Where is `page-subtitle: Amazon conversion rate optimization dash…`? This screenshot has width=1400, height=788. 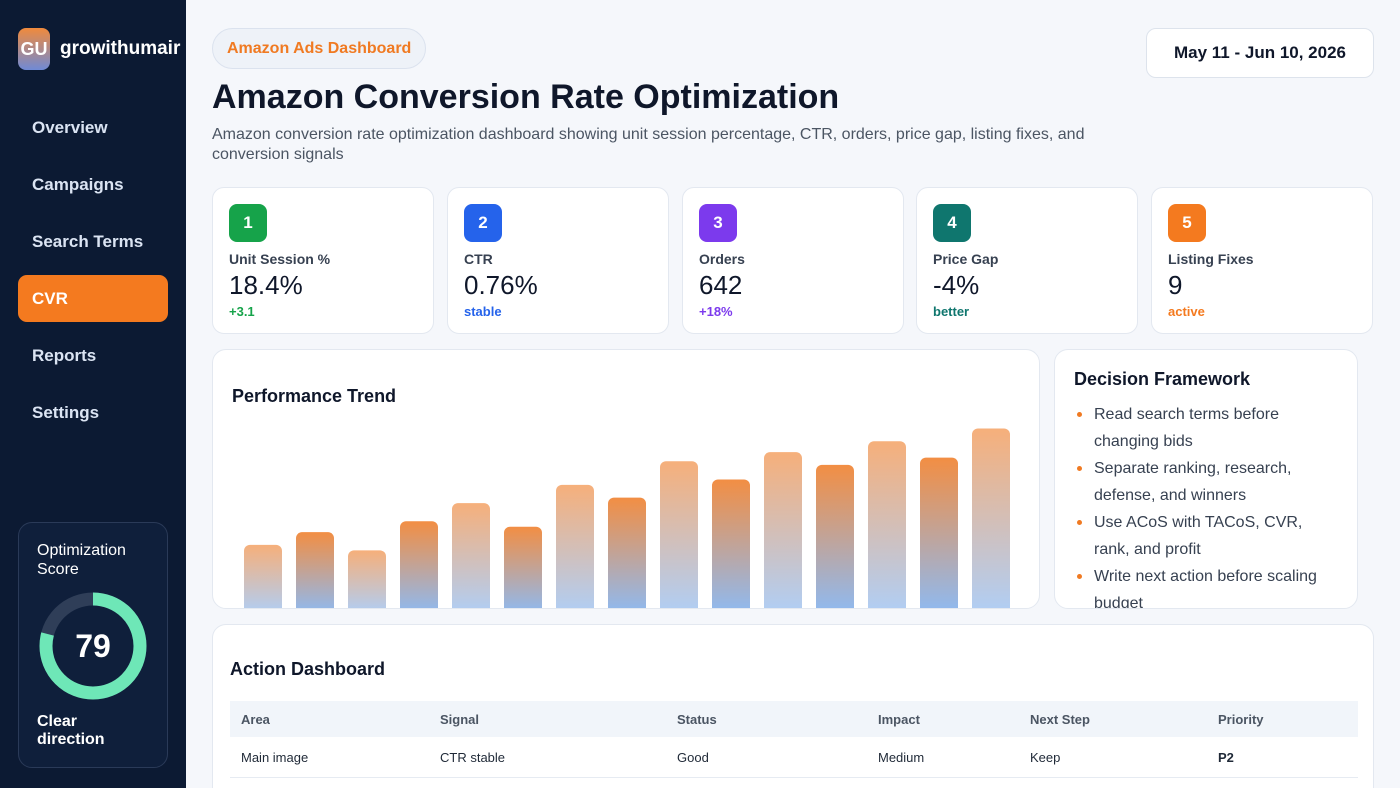 page-subtitle: Amazon conversion rate optimization dash… is located at coordinates (648, 144).